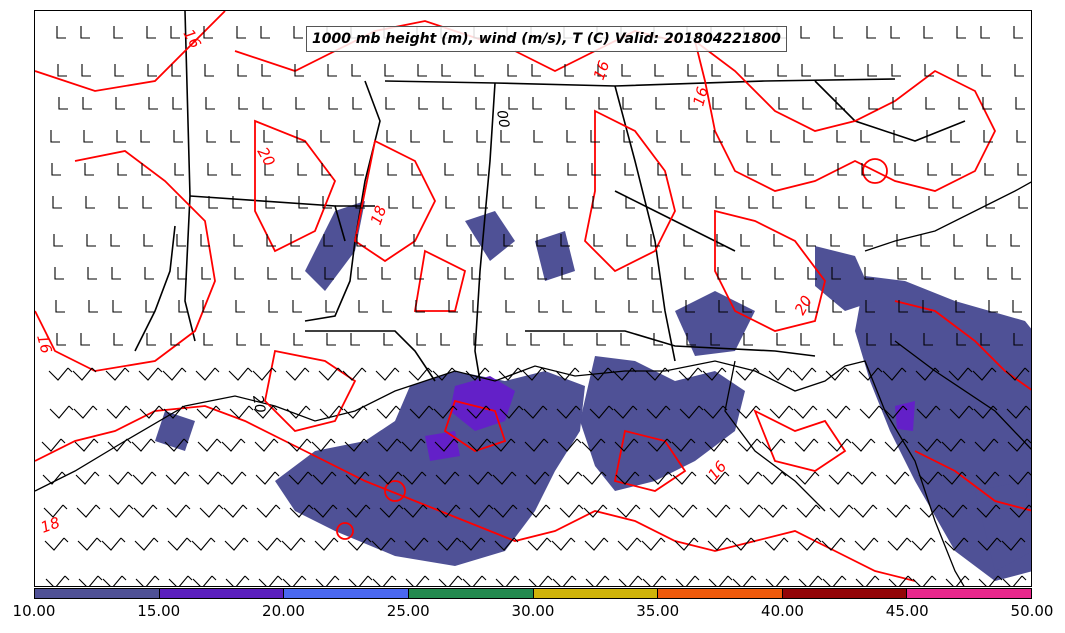  I want to click on colorbar-tick-label: 15.00, so click(159, 611).